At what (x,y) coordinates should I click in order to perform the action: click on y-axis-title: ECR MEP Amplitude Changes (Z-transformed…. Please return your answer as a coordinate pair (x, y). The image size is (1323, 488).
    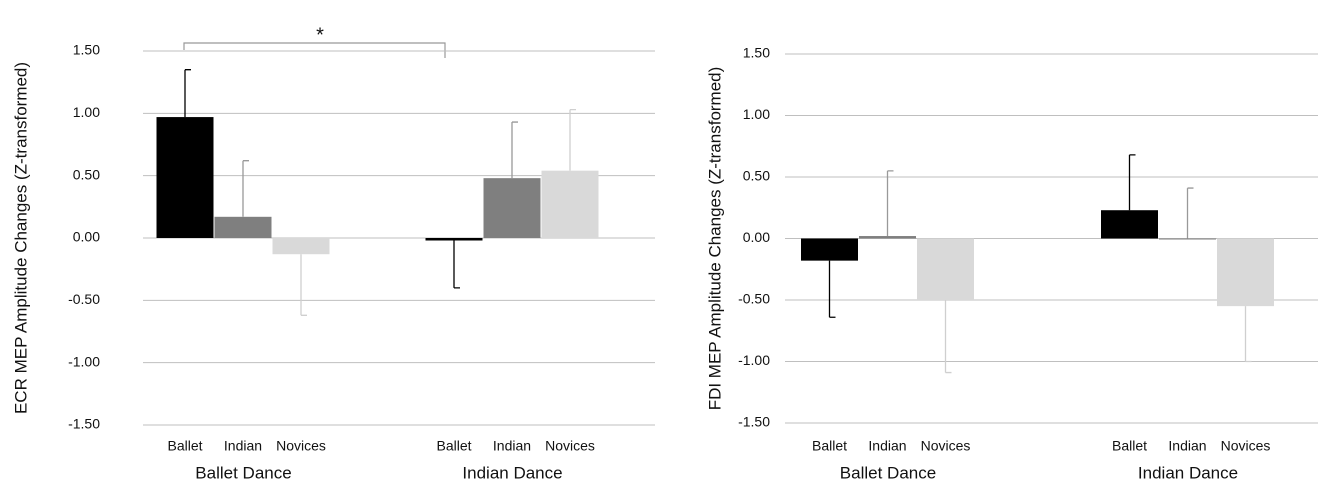
    Looking at the image, I should click on (20, 238).